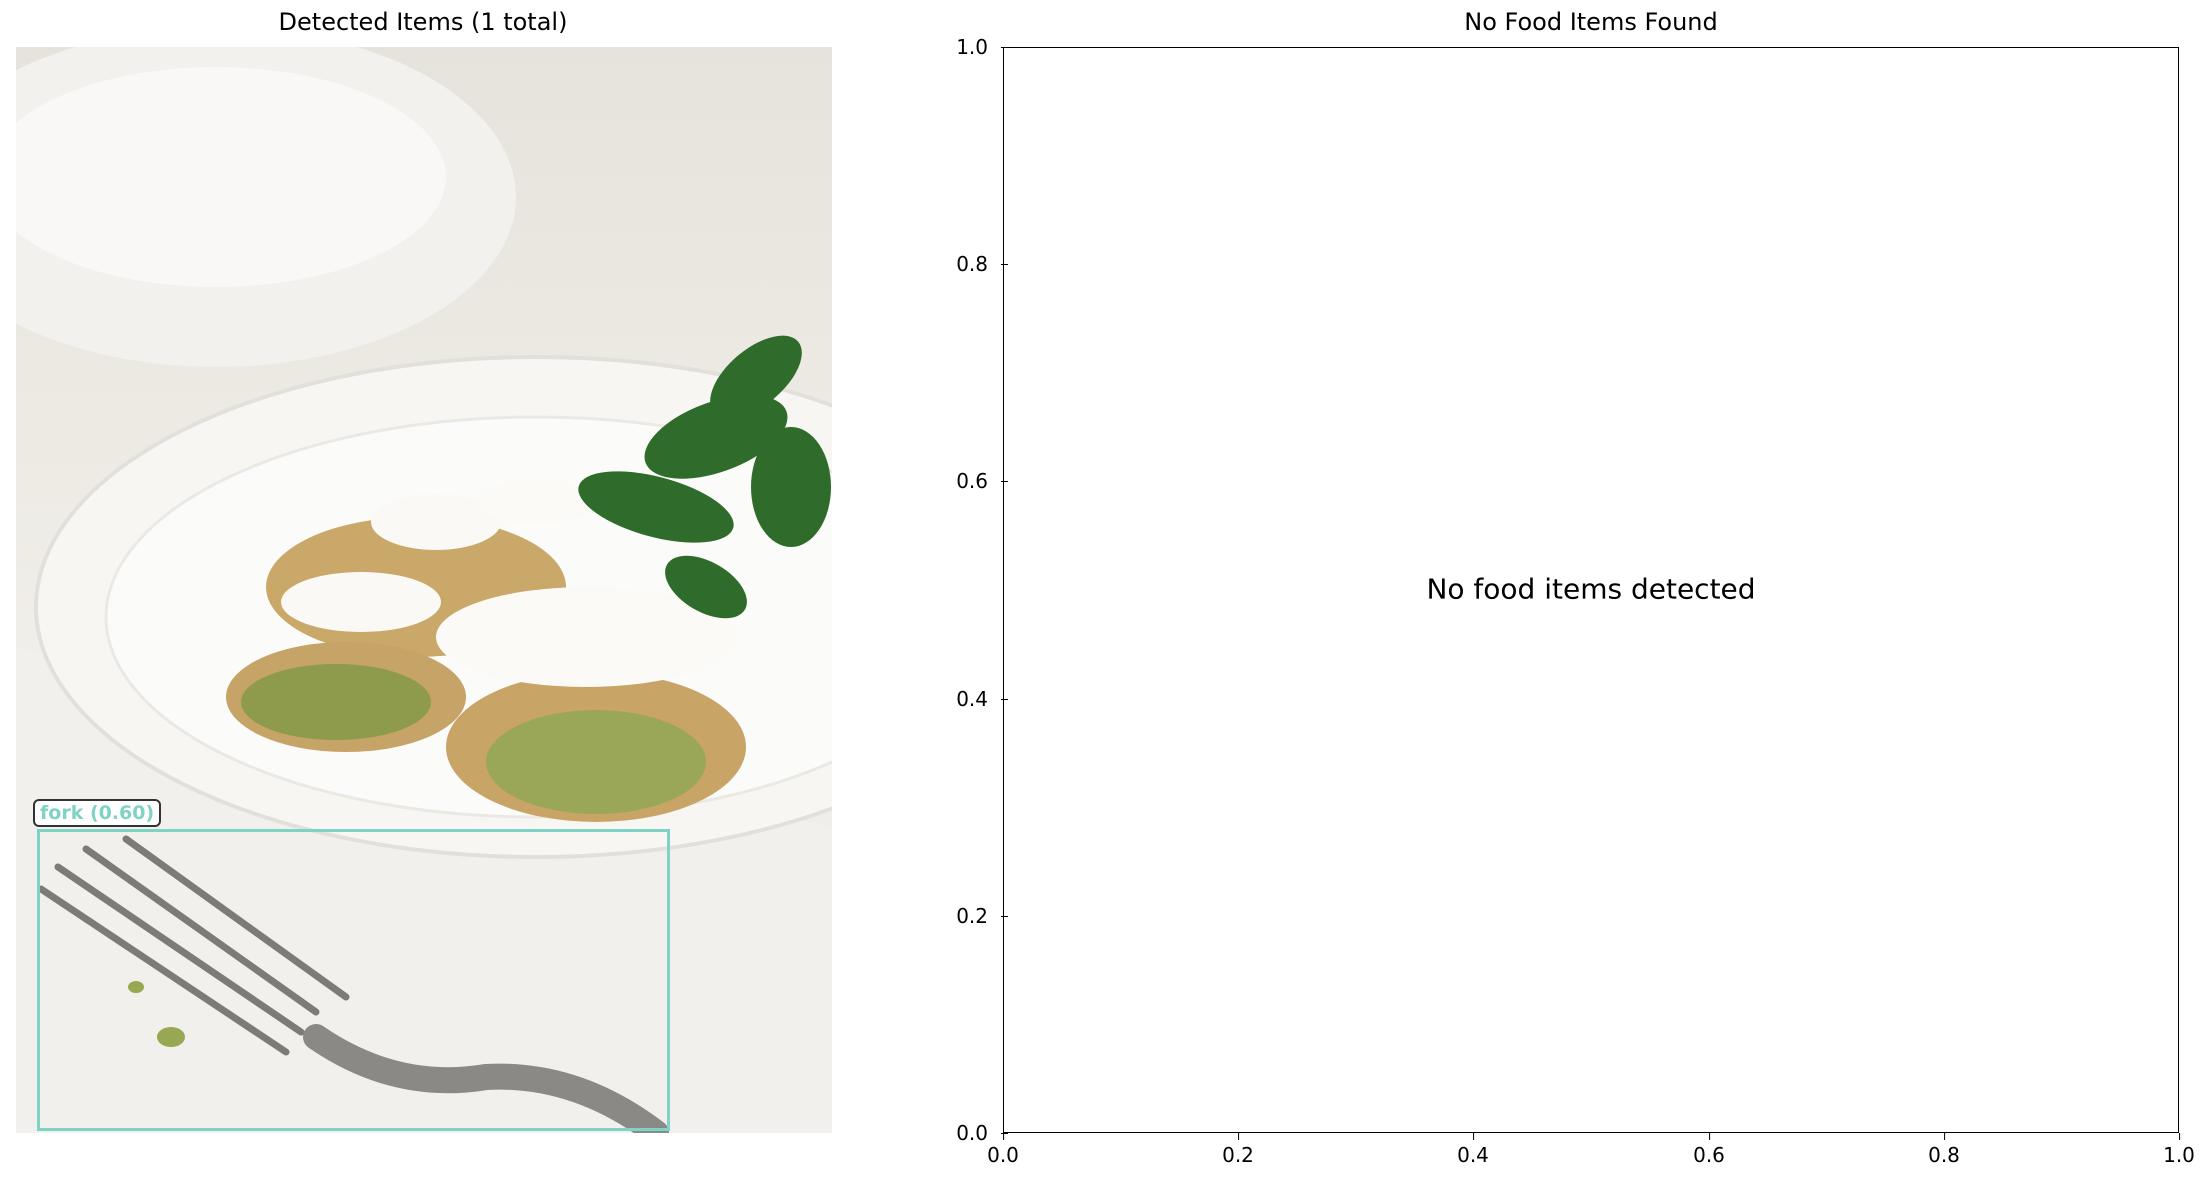 This screenshot has width=2206, height=1182. What do you see at coordinates (982, 916) in the screenshot?
I see `y-tick-label: 0.2` at bounding box center [982, 916].